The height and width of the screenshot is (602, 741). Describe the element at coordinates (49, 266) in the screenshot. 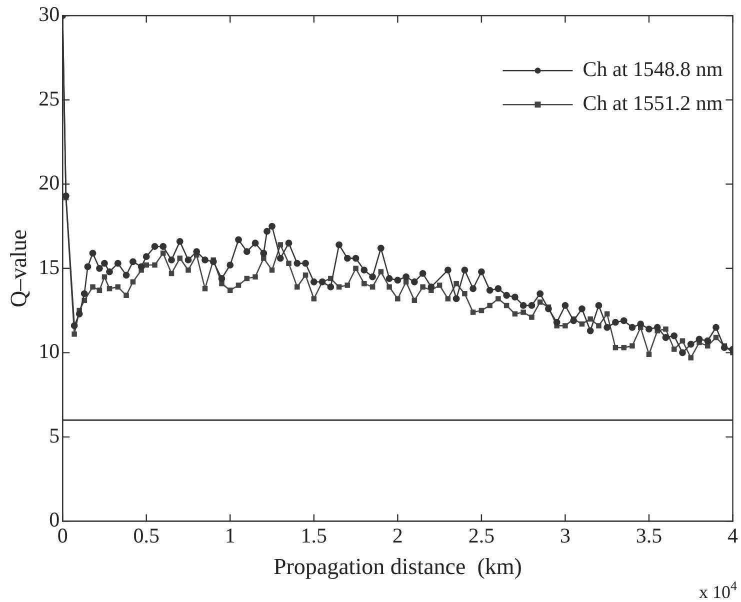

I see `y-tick-label: 15` at that location.